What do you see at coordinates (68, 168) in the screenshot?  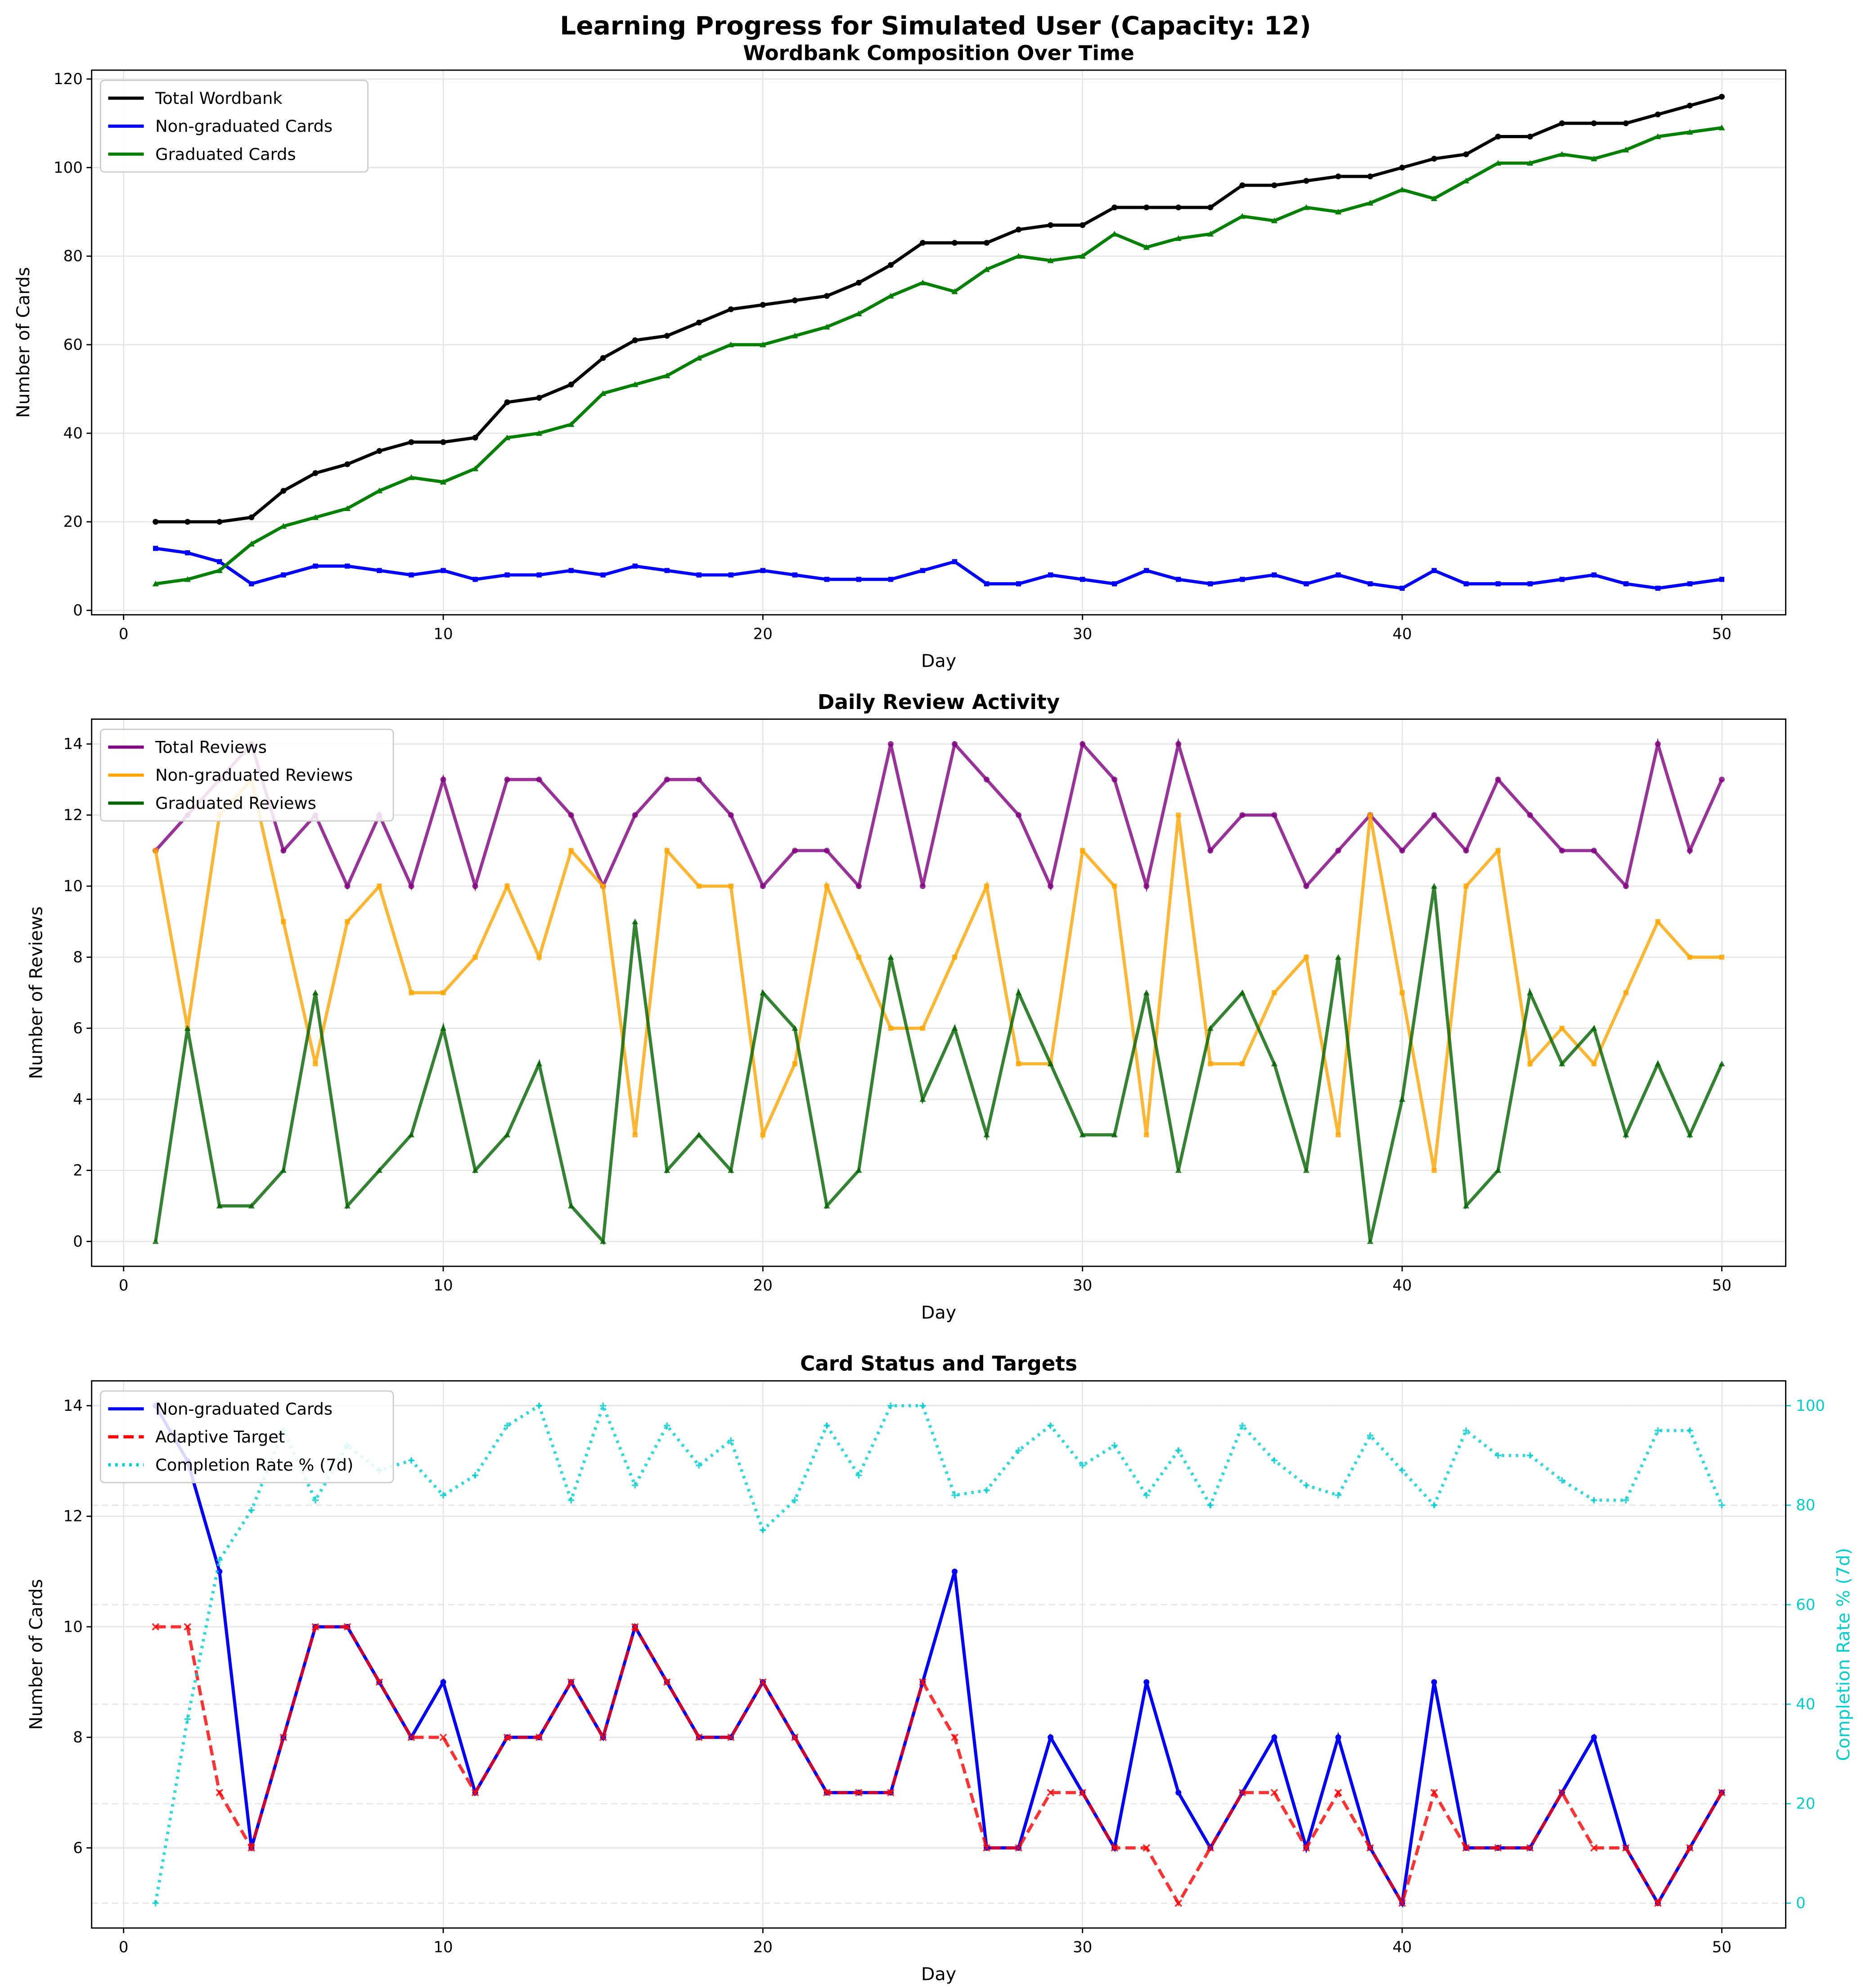 I see `y-tick-label: 100` at bounding box center [68, 168].